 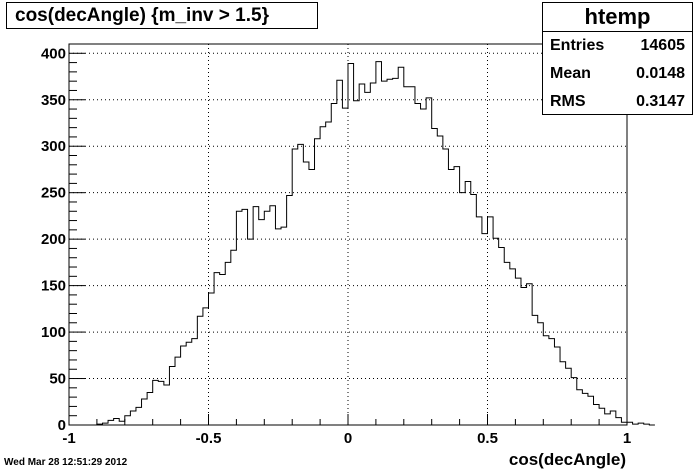 I want to click on stats-label: Entries, so click(x=577, y=45).